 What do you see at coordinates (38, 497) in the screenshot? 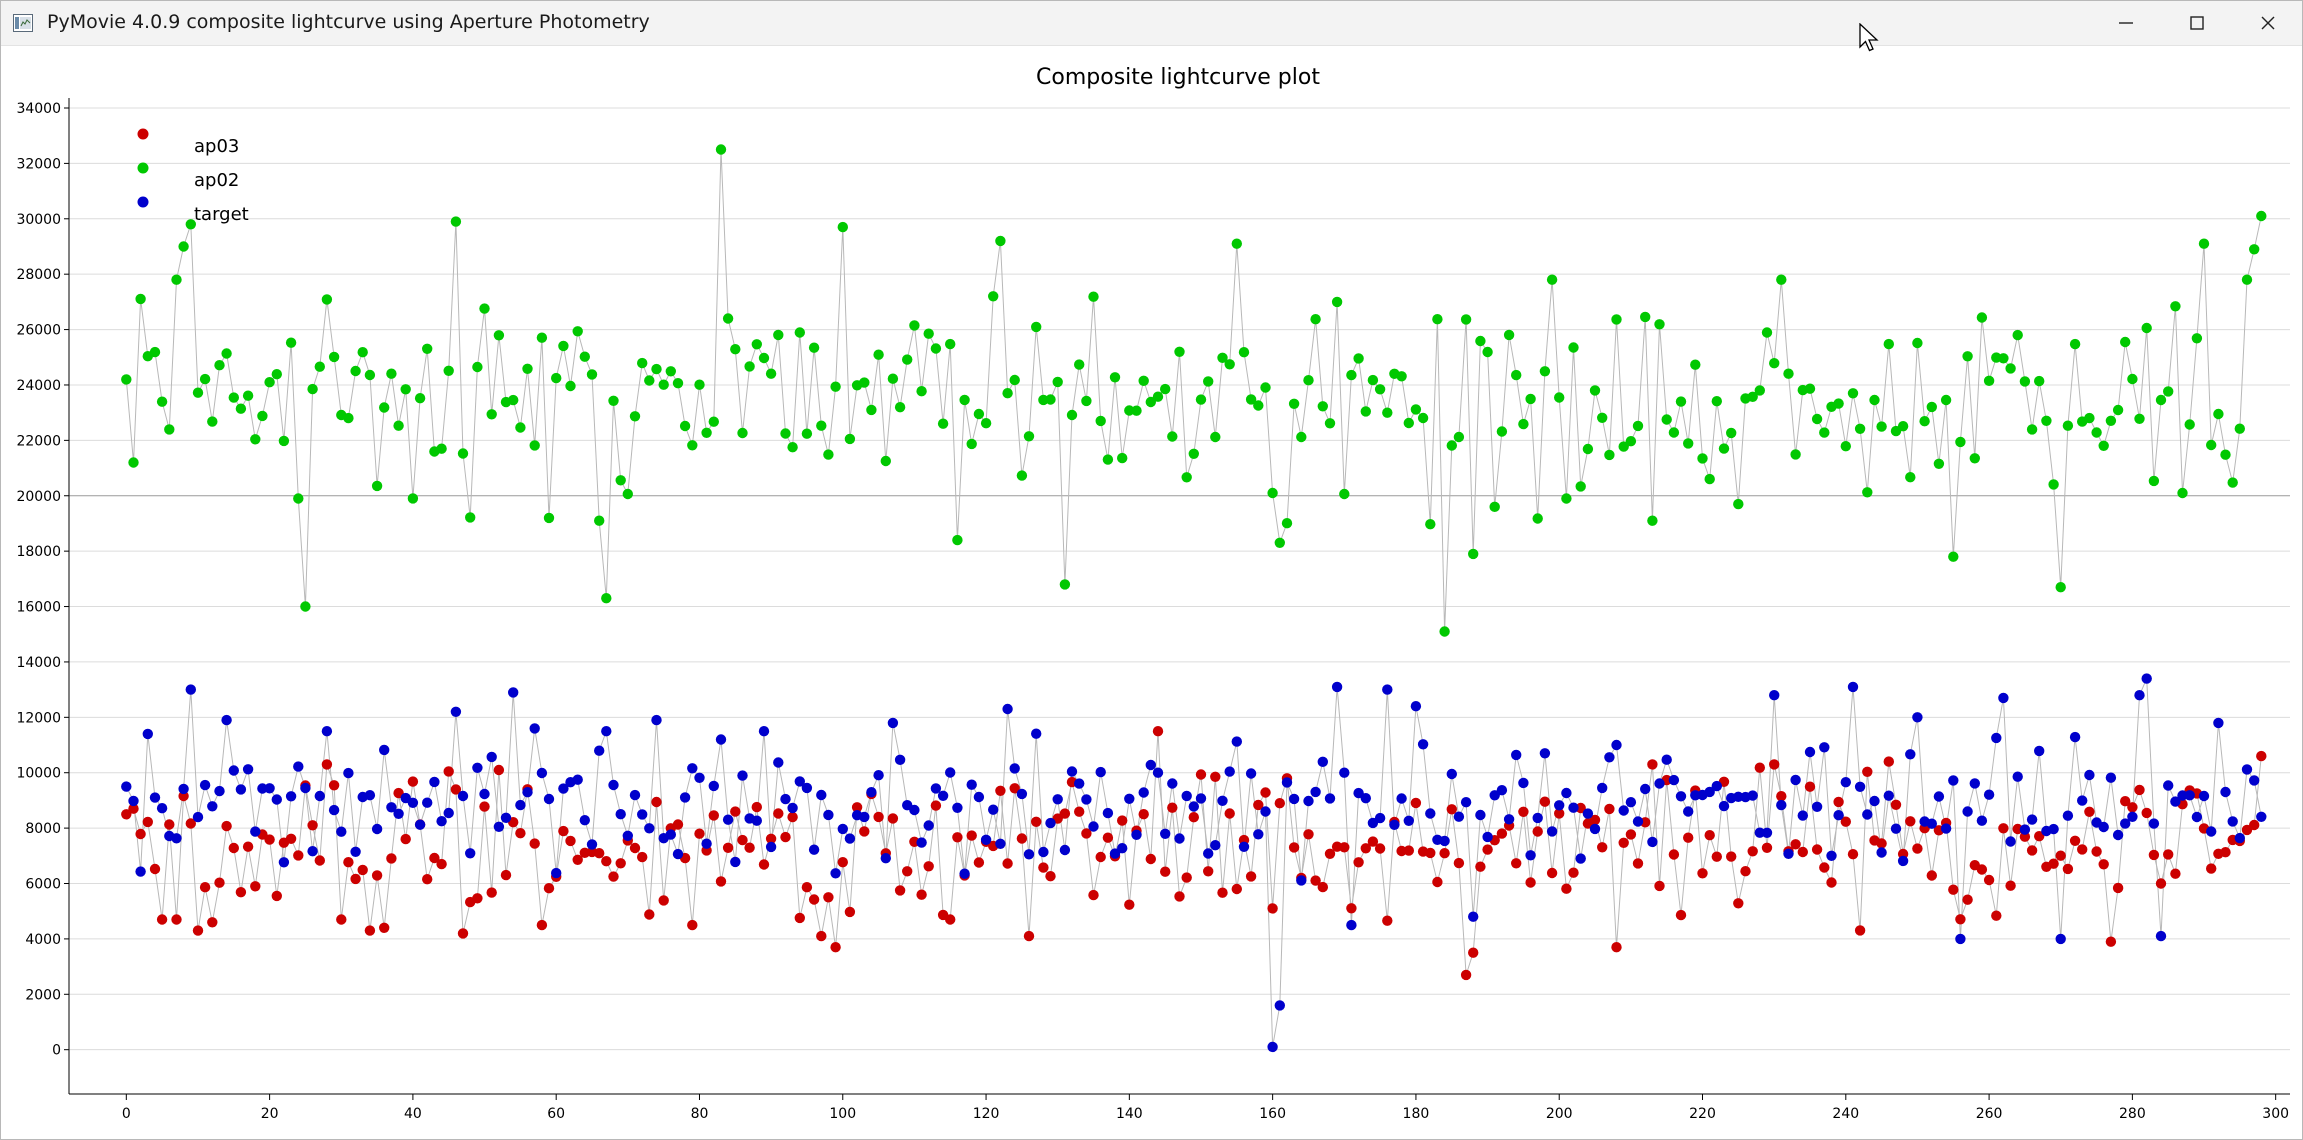
I see `y-tick-label: 20000` at bounding box center [38, 497].